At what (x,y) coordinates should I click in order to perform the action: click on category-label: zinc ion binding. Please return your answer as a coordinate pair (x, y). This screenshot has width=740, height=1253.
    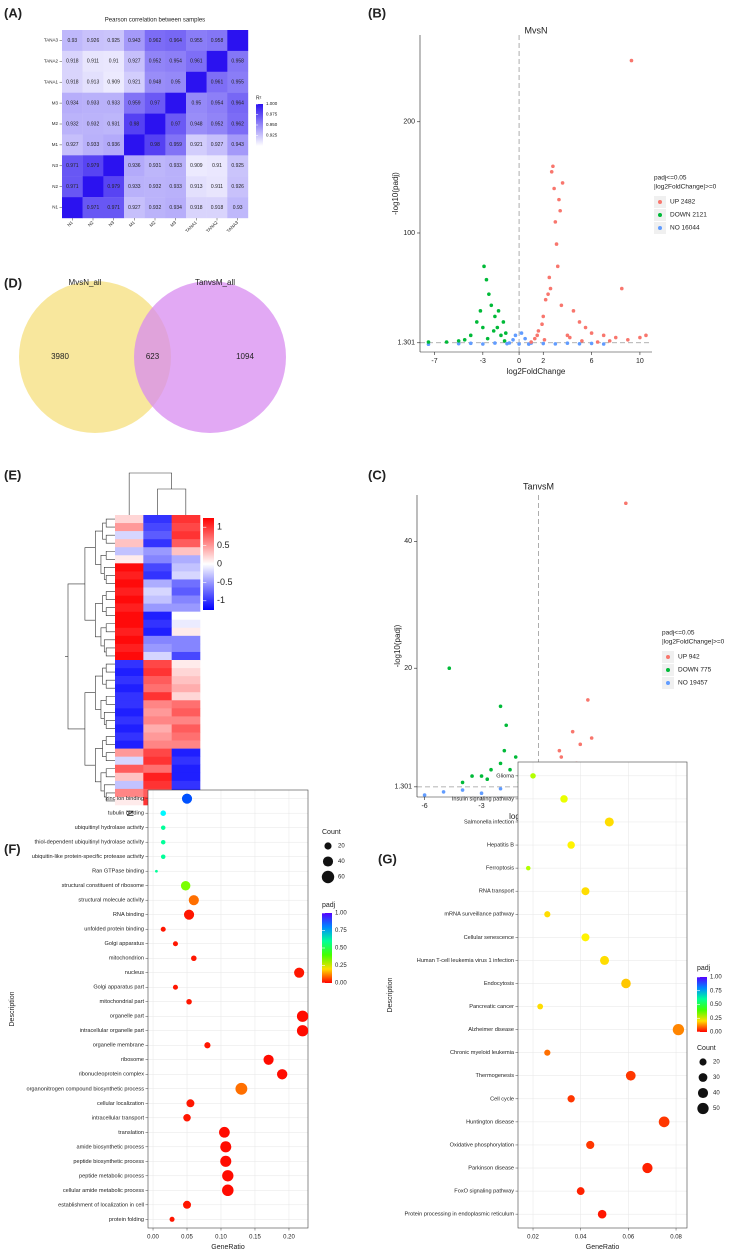
    Looking at the image, I should click on (124, 799).